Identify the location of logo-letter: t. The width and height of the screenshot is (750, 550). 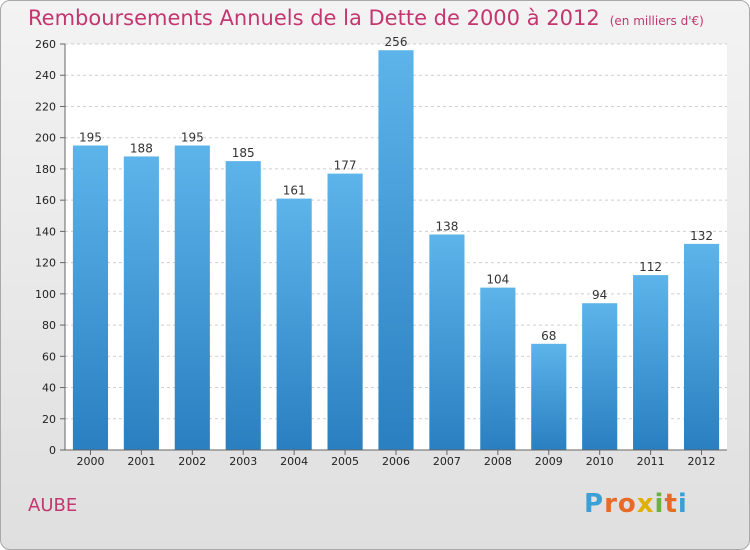
(671, 504).